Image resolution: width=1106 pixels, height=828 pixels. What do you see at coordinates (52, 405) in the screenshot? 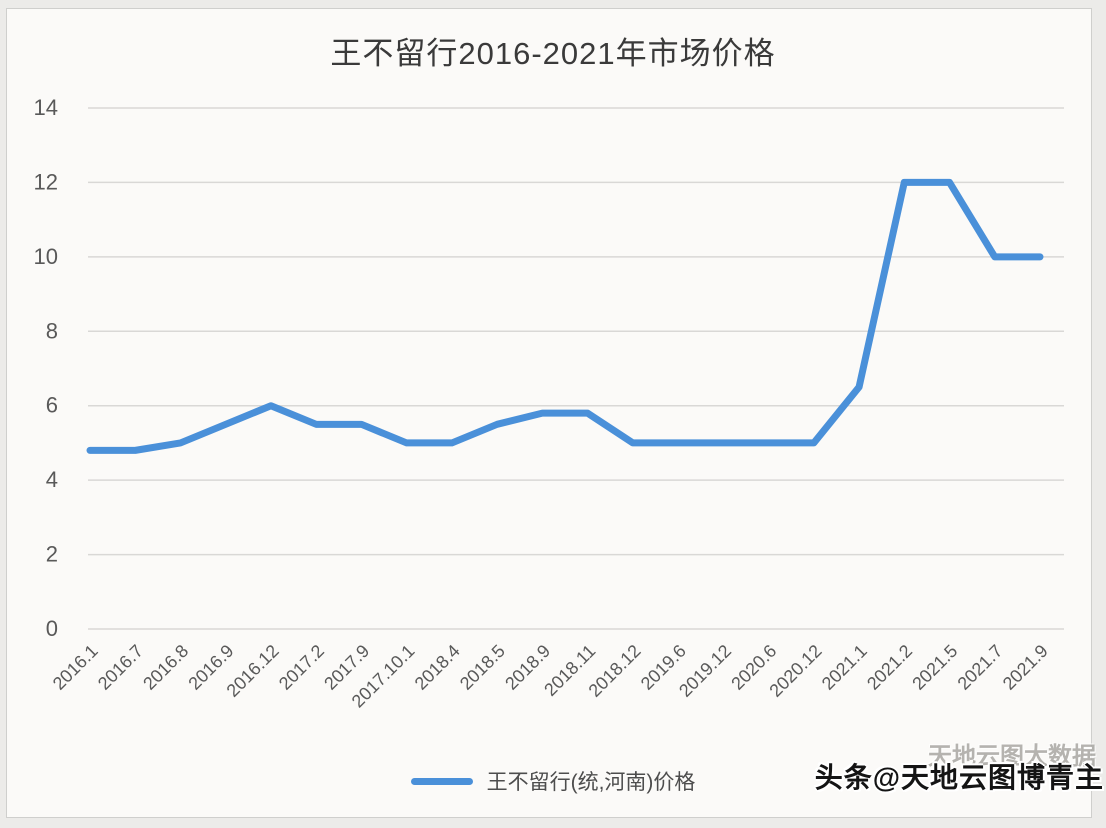
I see `y-axis-tick-label: 6` at bounding box center [52, 405].